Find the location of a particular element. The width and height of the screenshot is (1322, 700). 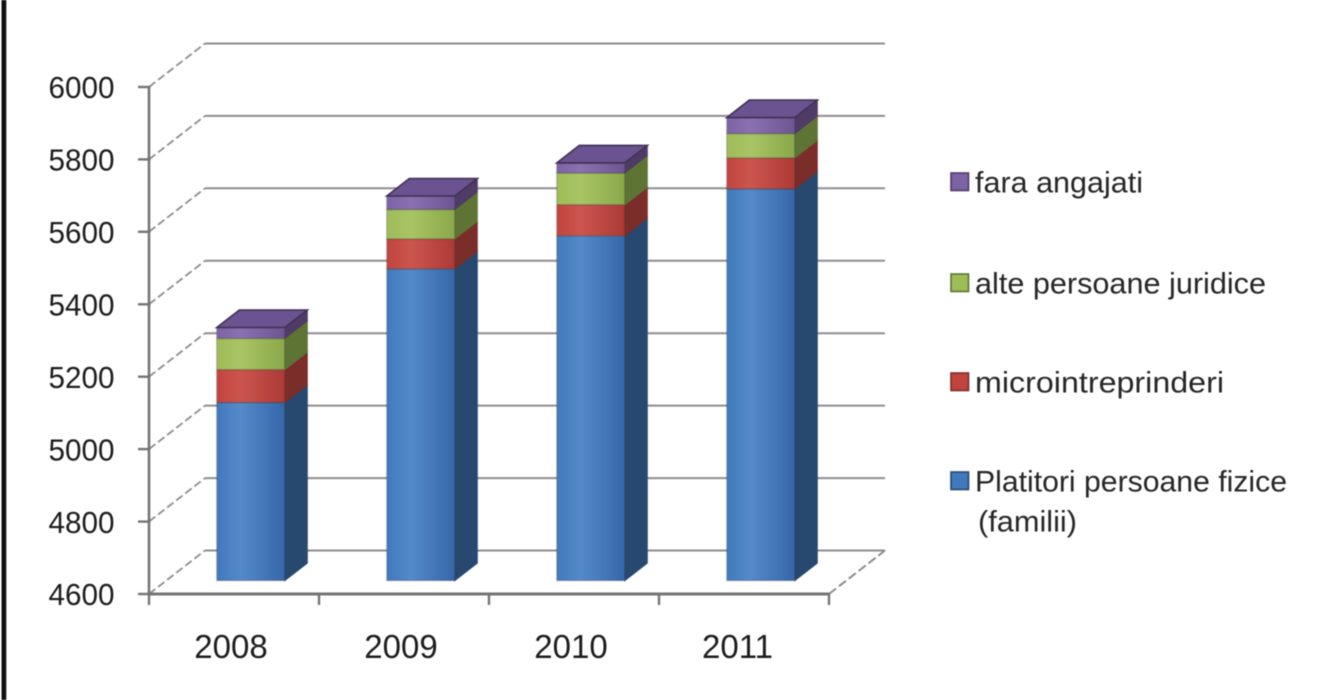

svg-text: 2008 is located at coordinates (230, 646).